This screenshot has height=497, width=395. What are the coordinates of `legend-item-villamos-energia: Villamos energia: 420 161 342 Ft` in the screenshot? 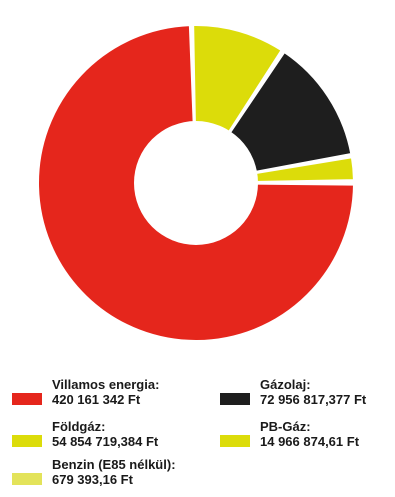 It's located at (85, 392).